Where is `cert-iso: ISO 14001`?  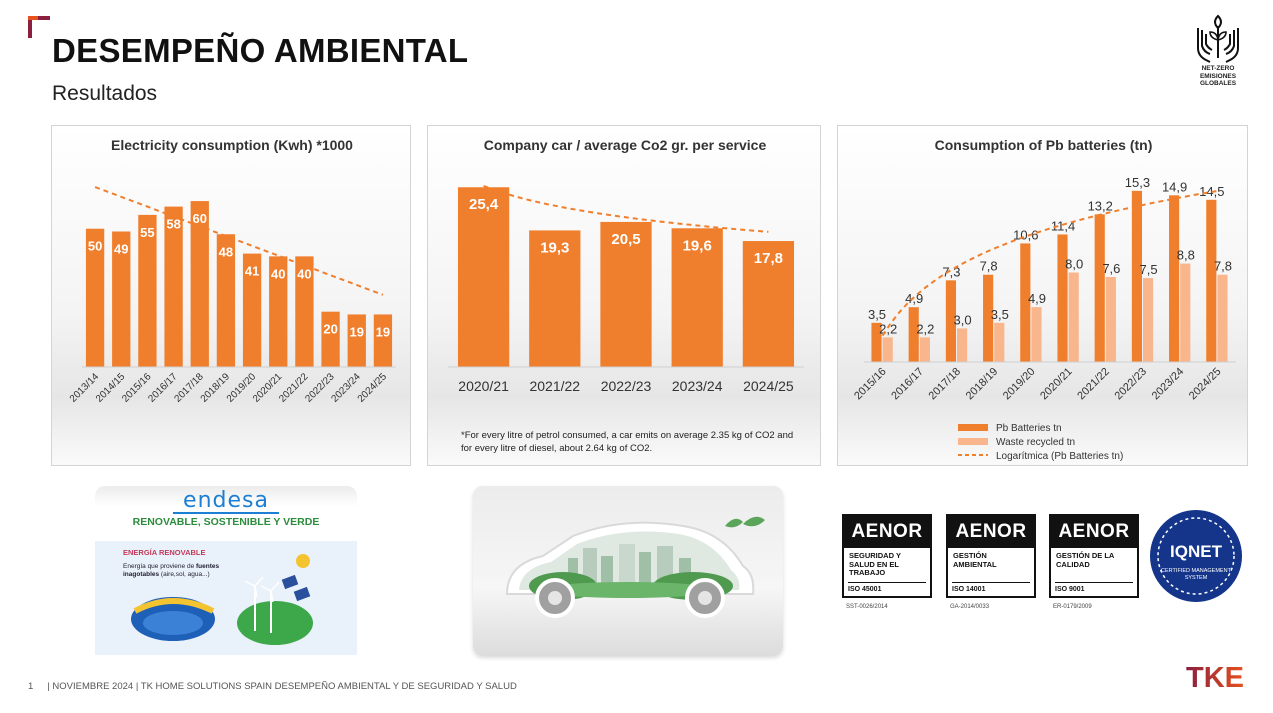 cert-iso: ISO 14001 is located at coordinates (991, 587).